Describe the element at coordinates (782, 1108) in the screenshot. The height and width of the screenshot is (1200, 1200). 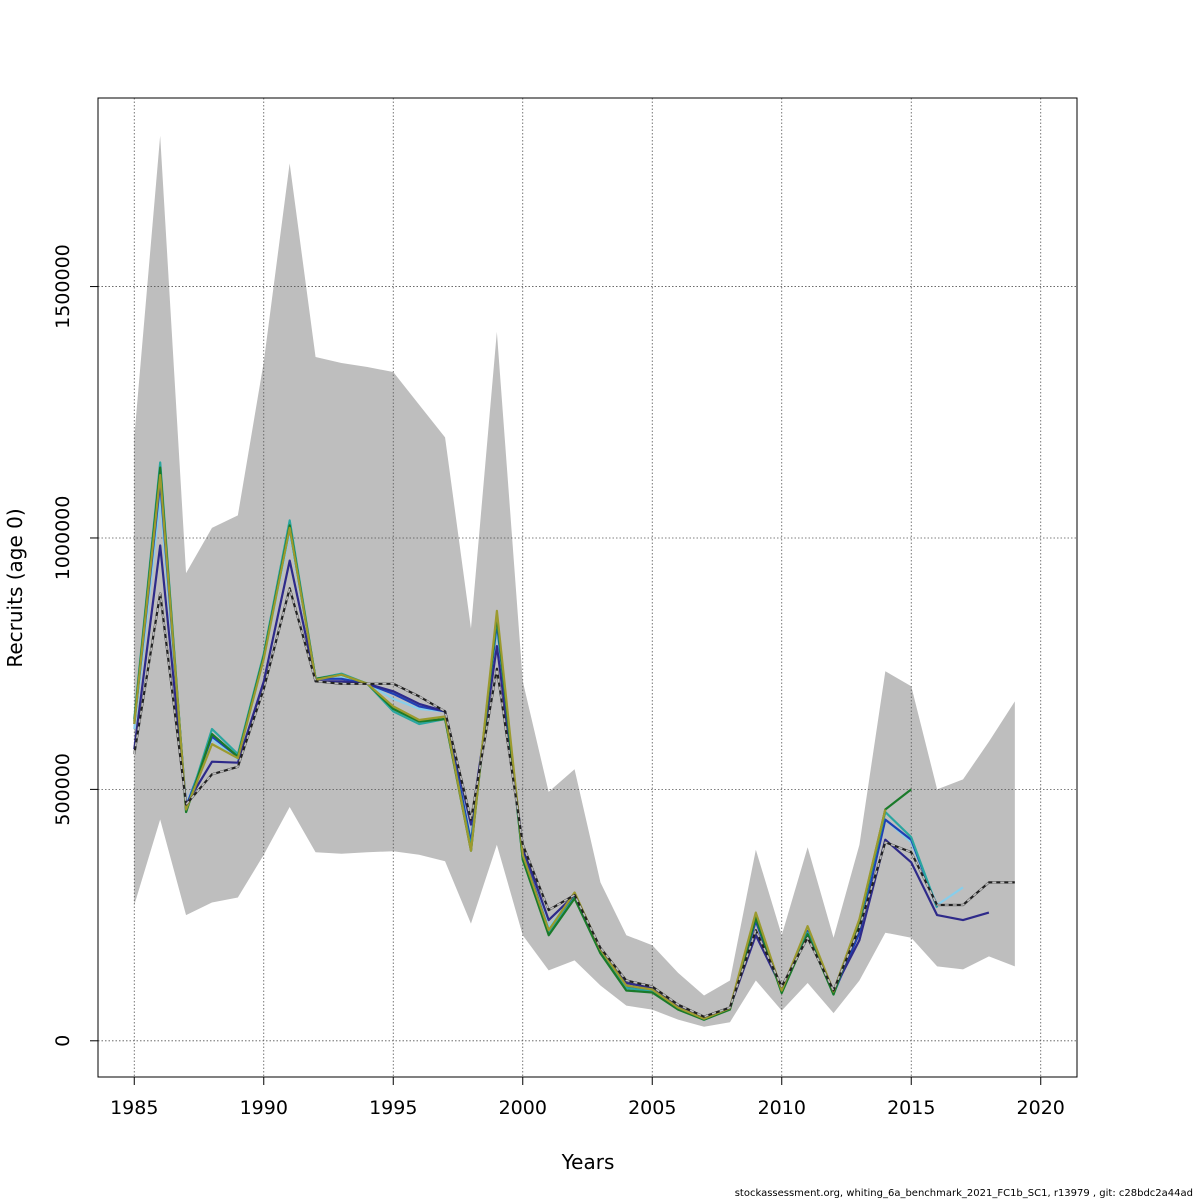
I see `x-tick-label: 2010` at that location.